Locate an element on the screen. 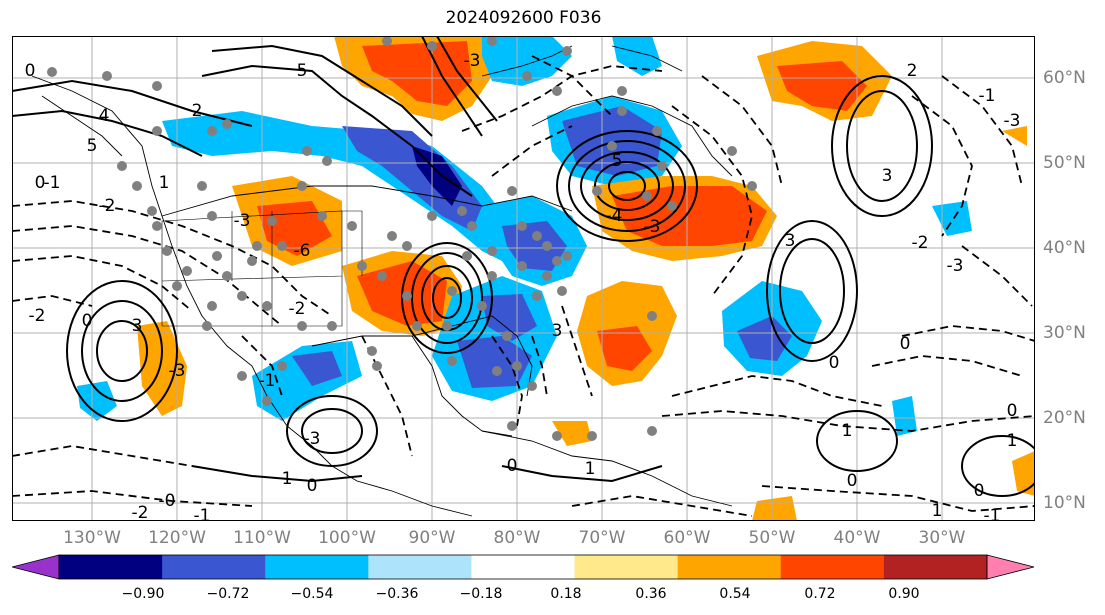 This screenshot has height=615, width=1105. colorbar-tick: 0.72 is located at coordinates (820, 594).